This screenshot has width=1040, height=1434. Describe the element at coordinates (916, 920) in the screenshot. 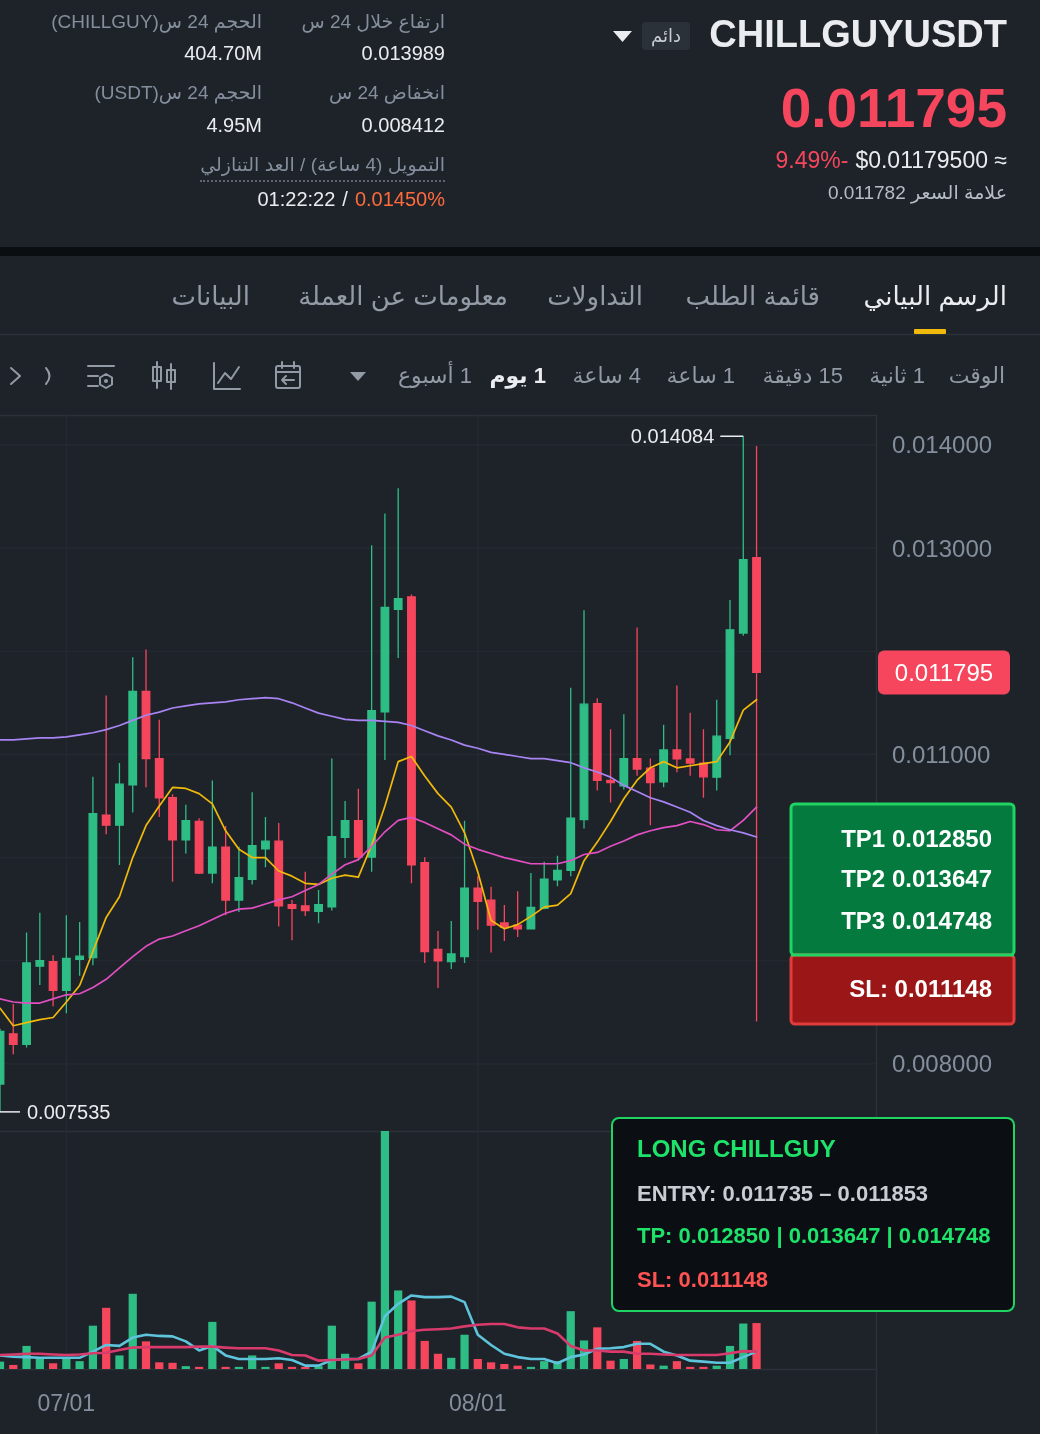

I see `annotation: TP3 0.014748` at that location.